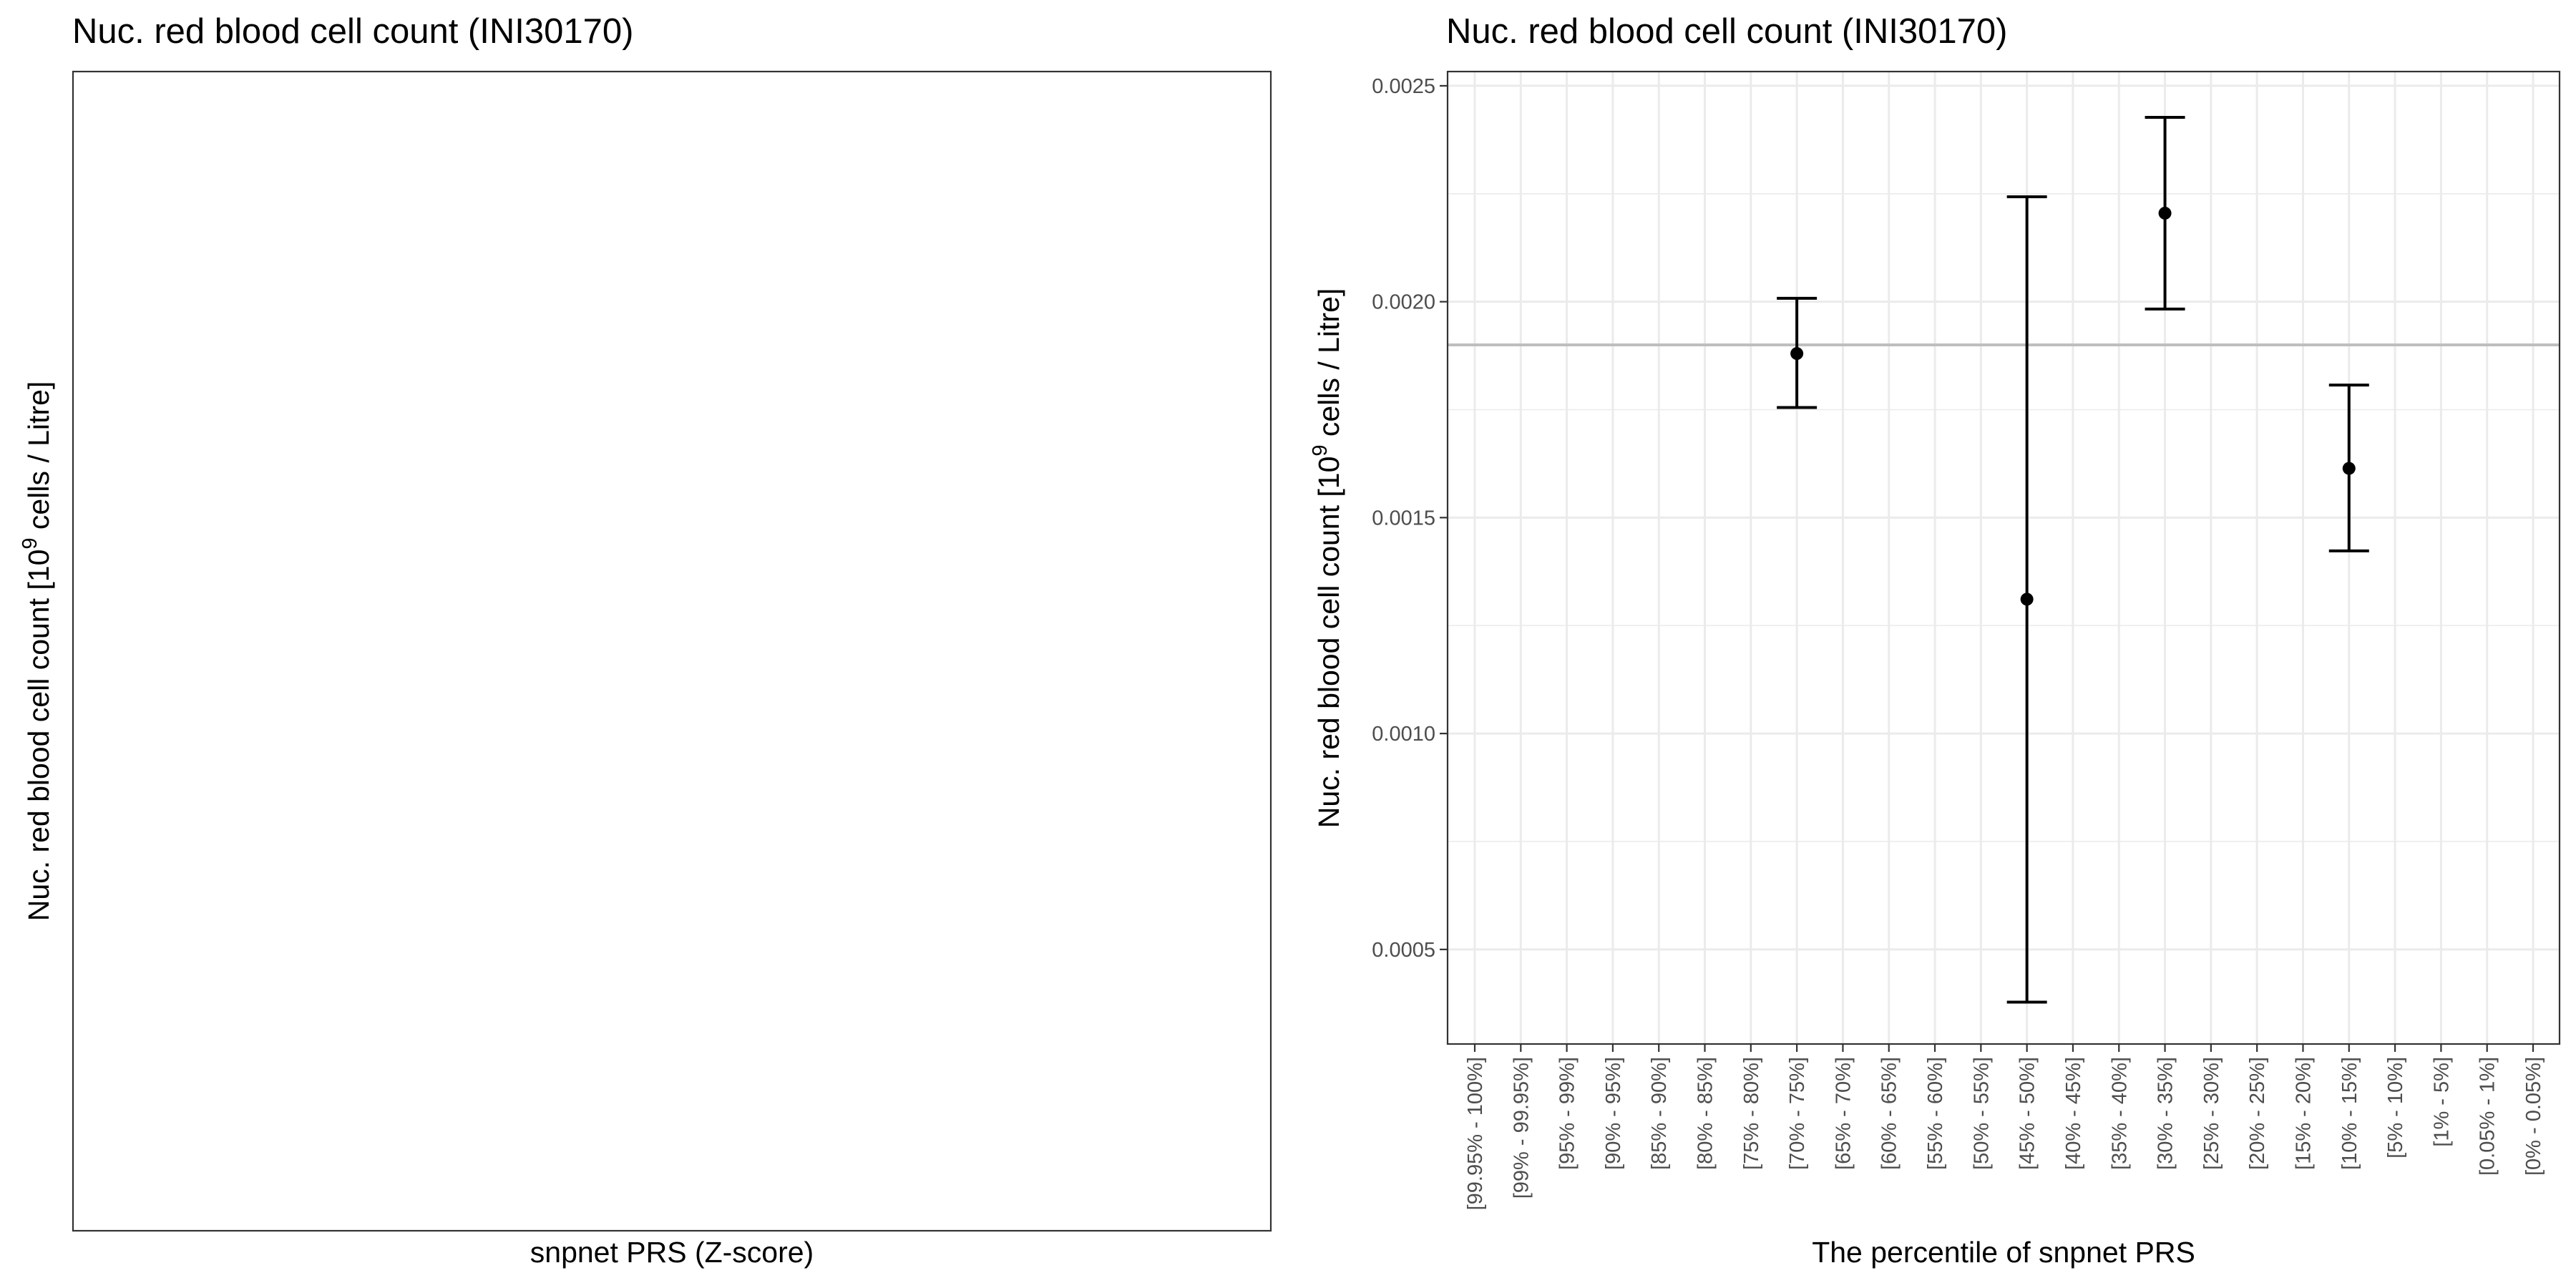  What do you see at coordinates (1567, 1113) in the screenshot?
I see `x-tick-label: [95% - 99%]` at bounding box center [1567, 1113].